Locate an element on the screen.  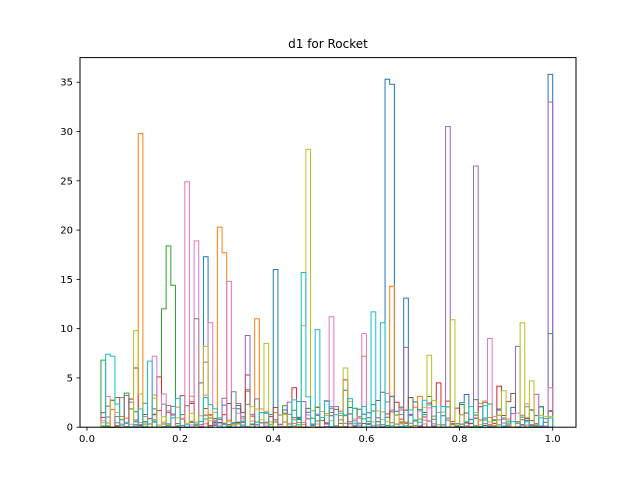
y-tick-label: 25 is located at coordinates (66, 181).